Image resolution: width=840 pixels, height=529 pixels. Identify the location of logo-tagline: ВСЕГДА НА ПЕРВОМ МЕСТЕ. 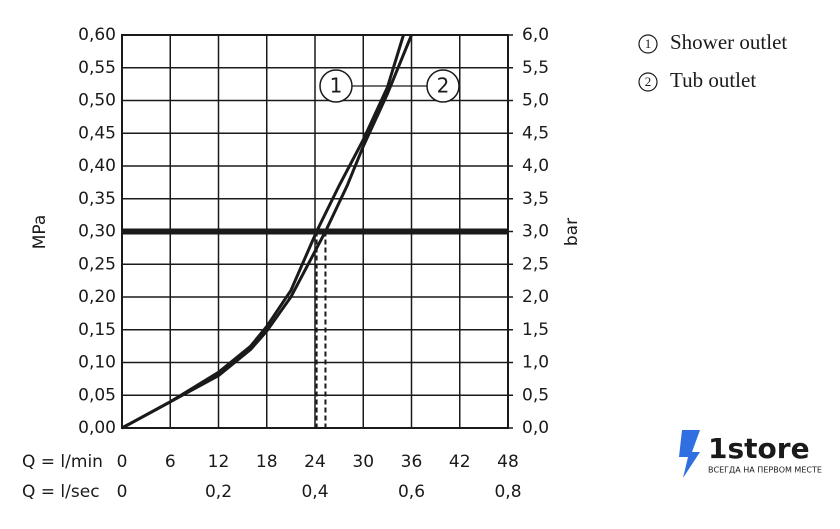
(765, 470).